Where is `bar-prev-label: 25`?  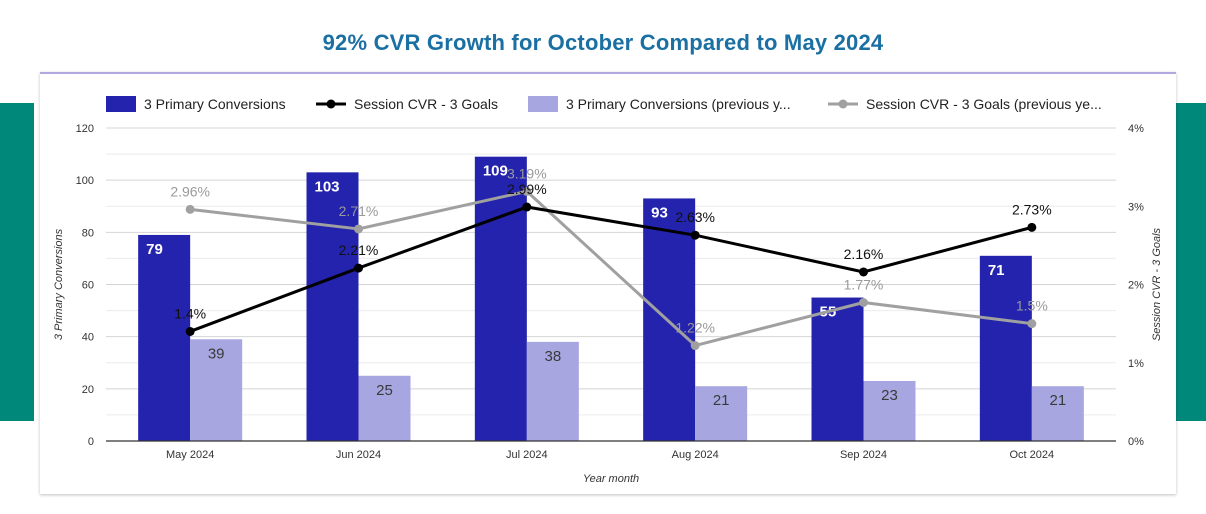
bar-prev-label: 25 is located at coordinates (384, 390).